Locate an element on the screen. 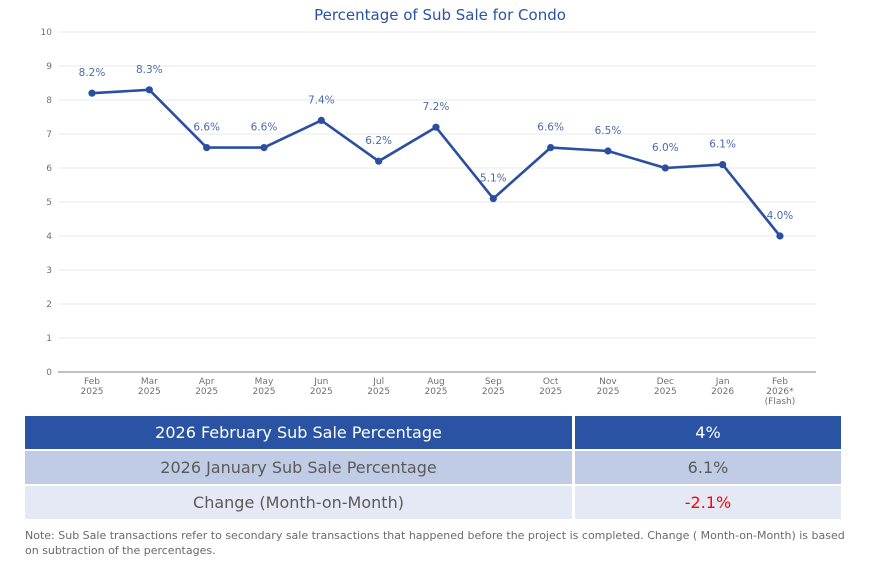 The width and height of the screenshot is (875, 565). data-label: 7.2% is located at coordinates (436, 107).